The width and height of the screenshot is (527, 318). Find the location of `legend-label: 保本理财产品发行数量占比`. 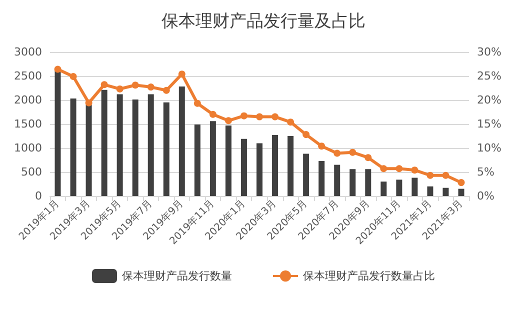

legend-label: 保本理财产品发行数量占比 is located at coordinates (369, 276).